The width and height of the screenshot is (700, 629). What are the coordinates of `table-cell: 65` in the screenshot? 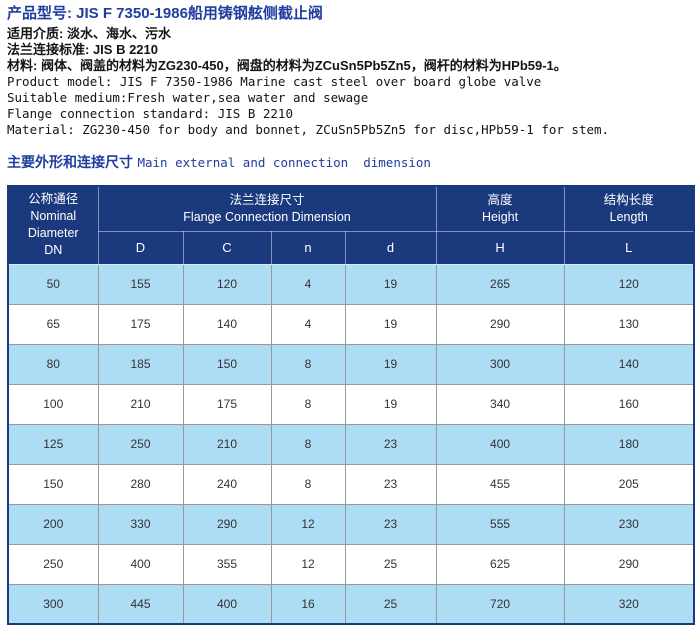 It's located at (53, 324).